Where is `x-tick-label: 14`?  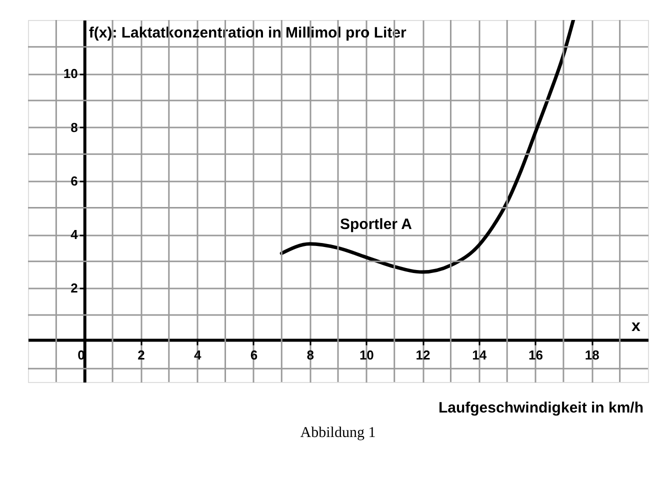
x-tick-label: 14 is located at coordinates (480, 354).